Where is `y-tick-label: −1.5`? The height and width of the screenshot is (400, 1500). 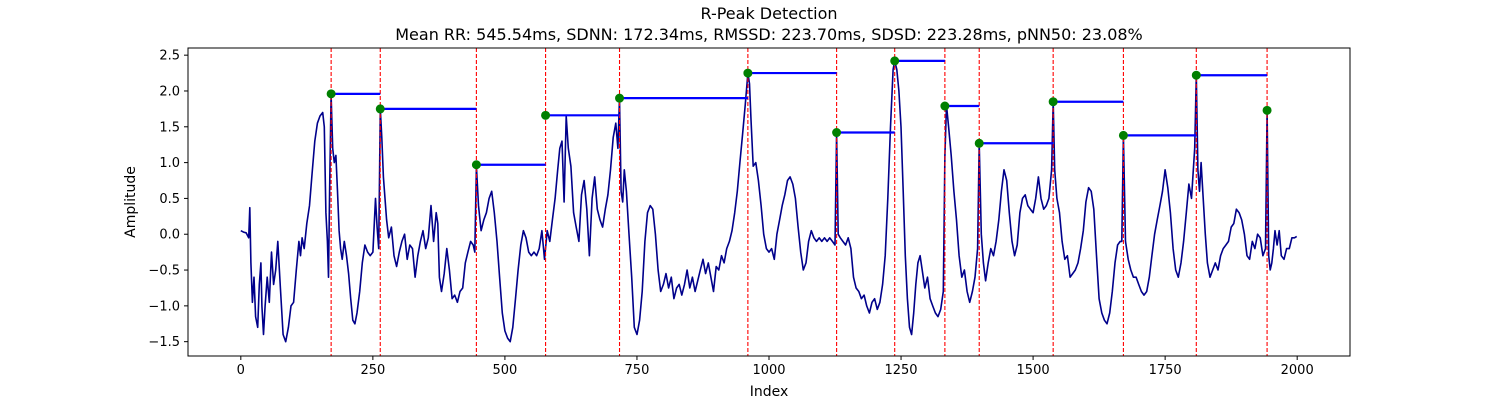
y-tick-label: −1.5 is located at coordinates (164, 342).